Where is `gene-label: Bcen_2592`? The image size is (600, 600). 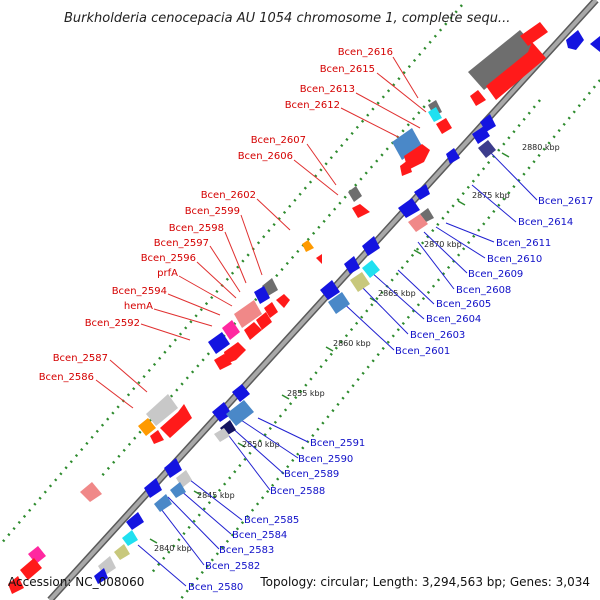
gene-label: Bcen_2592 is located at coordinates (112, 323).